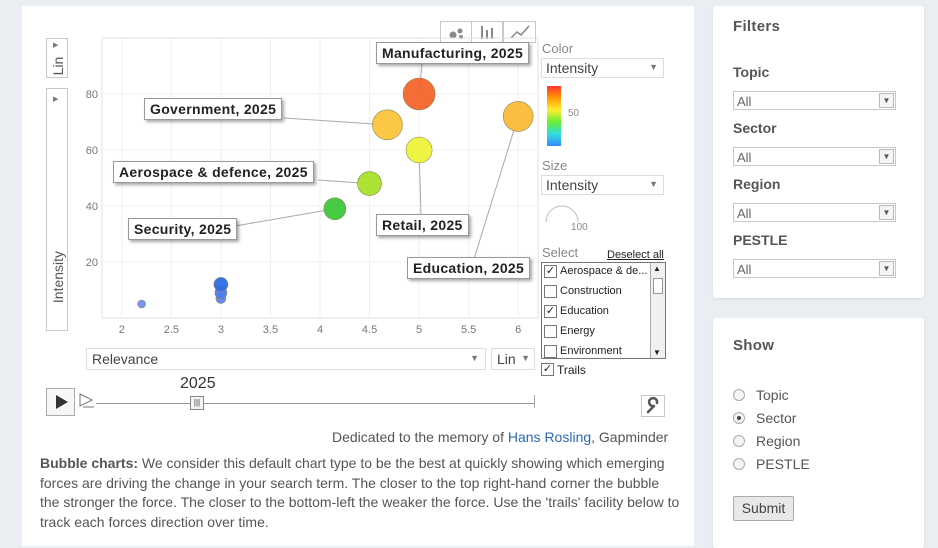 This screenshot has width=938, height=548. What do you see at coordinates (549, 437) in the screenshot?
I see `hans-rosling-link: Hans Rosling` at bounding box center [549, 437].